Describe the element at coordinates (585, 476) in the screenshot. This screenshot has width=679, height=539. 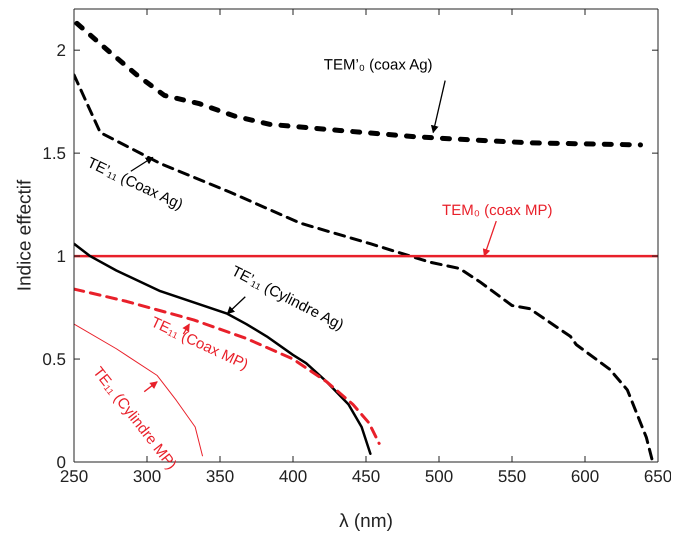
I see `x-tick-label: 600` at that location.